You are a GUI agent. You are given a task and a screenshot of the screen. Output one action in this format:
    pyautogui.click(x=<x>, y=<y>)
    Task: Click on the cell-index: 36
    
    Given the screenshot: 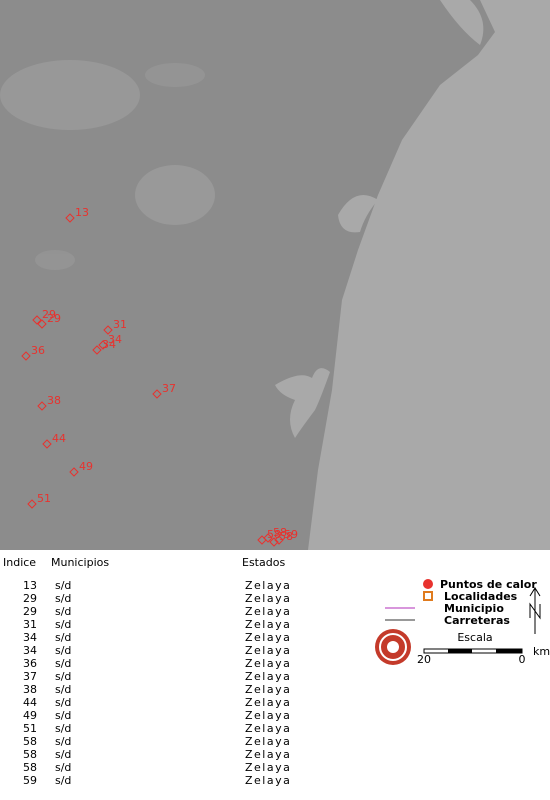 What is the action you would take?
    pyautogui.click(x=30, y=663)
    